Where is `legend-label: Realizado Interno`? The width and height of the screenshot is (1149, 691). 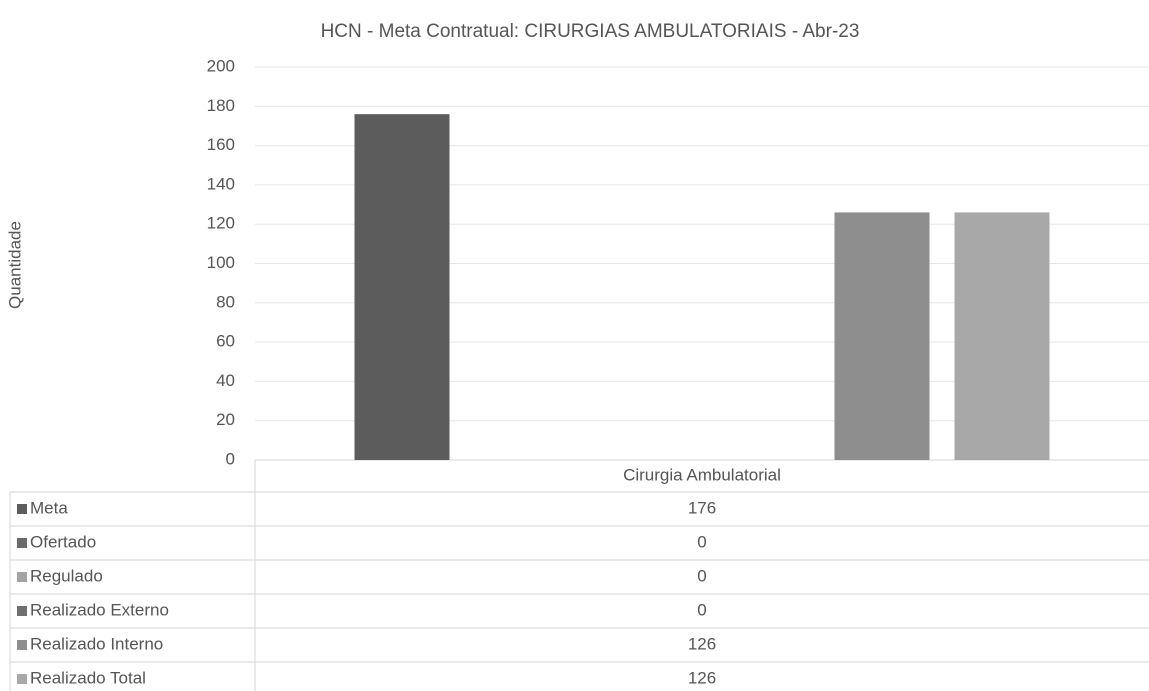 legend-label: Realizado Interno is located at coordinates (96, 643).